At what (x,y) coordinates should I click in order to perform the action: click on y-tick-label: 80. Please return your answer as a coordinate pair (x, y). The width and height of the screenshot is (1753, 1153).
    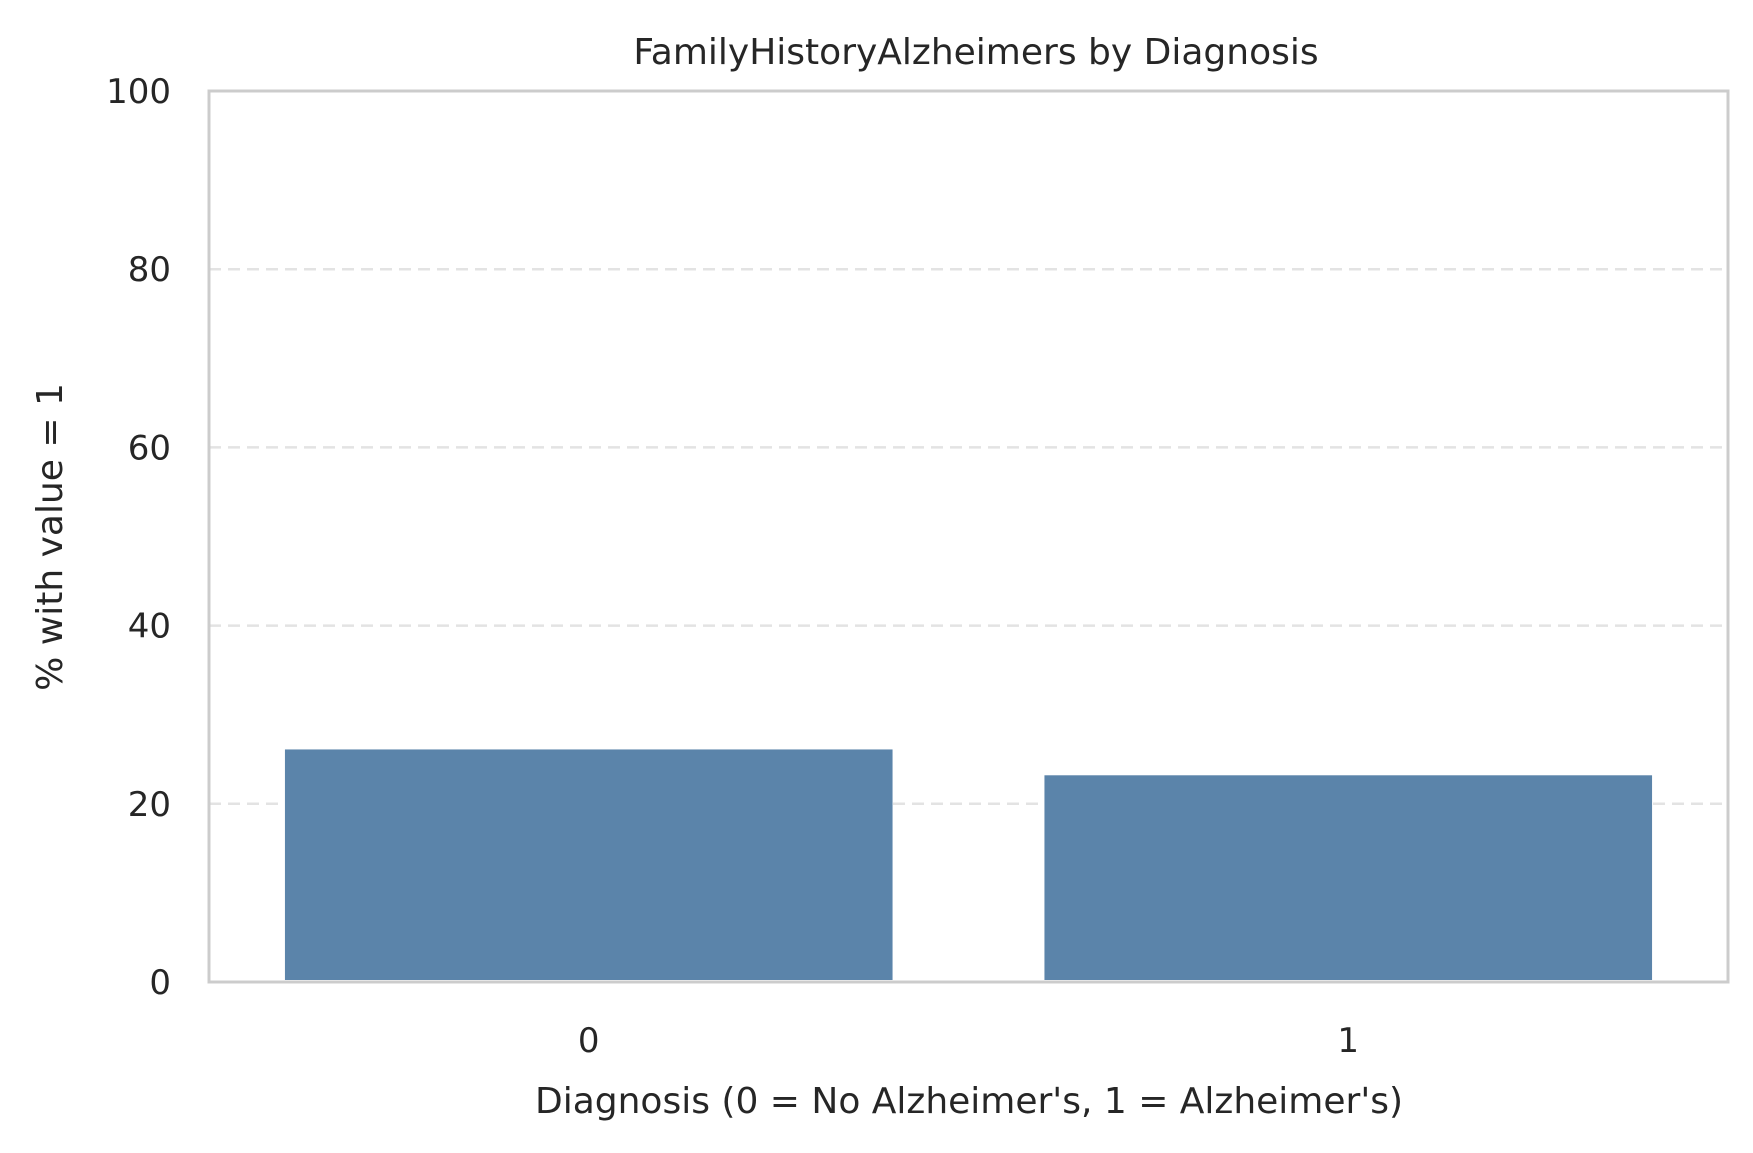
    Looking at the image, I should click on (149, 270).